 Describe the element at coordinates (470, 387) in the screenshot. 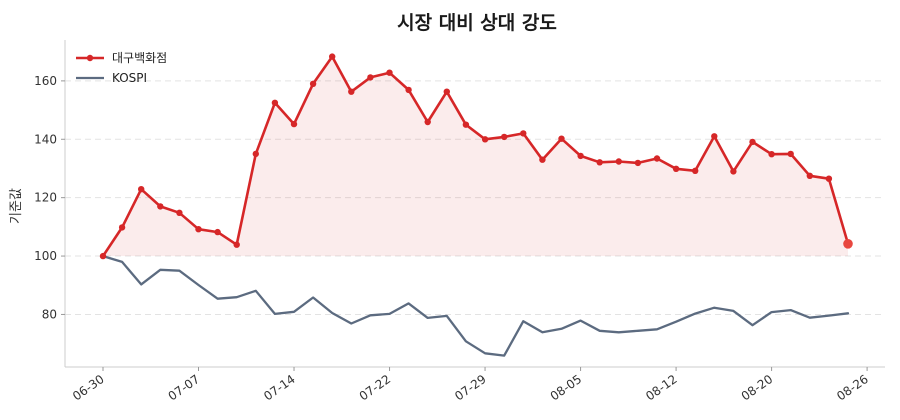

I see `x-tick-label: 07-29` at that location.